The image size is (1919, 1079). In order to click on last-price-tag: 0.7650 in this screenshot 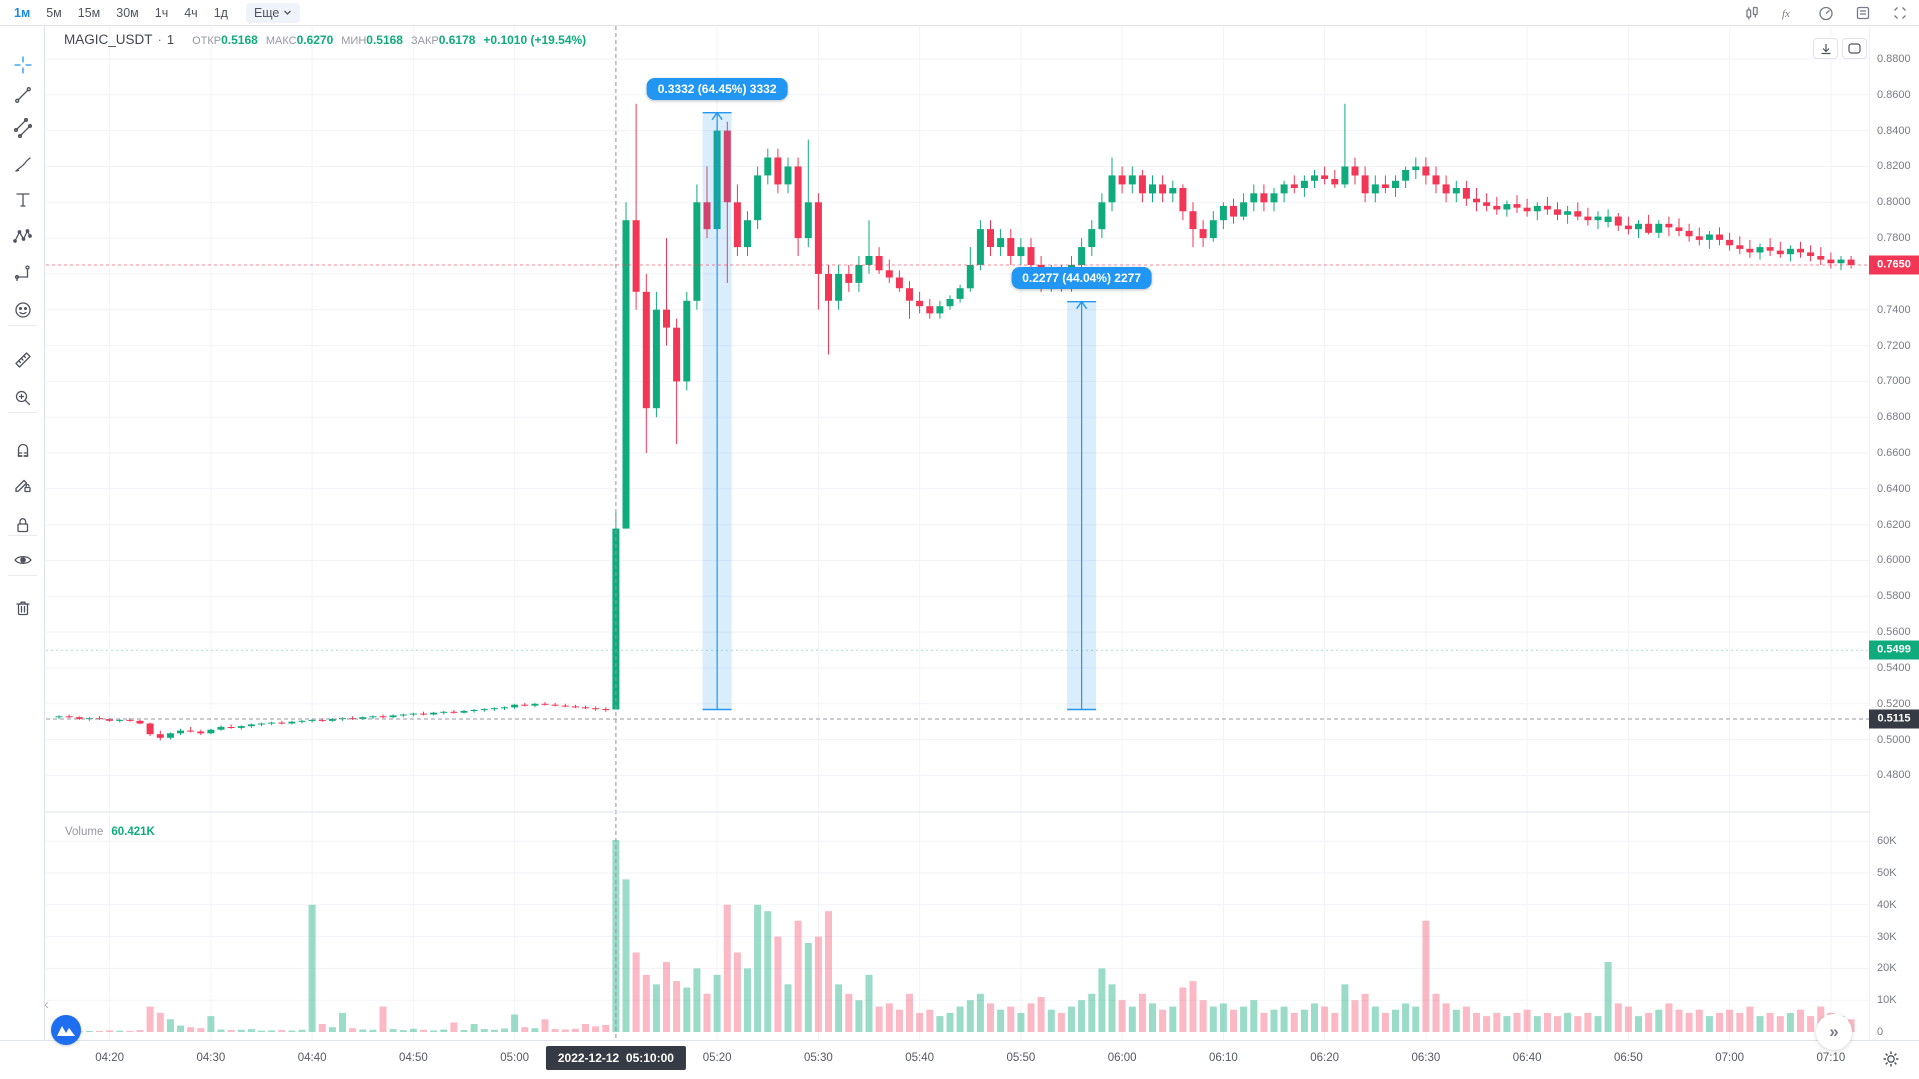, I will do `click(1894, 265)`.